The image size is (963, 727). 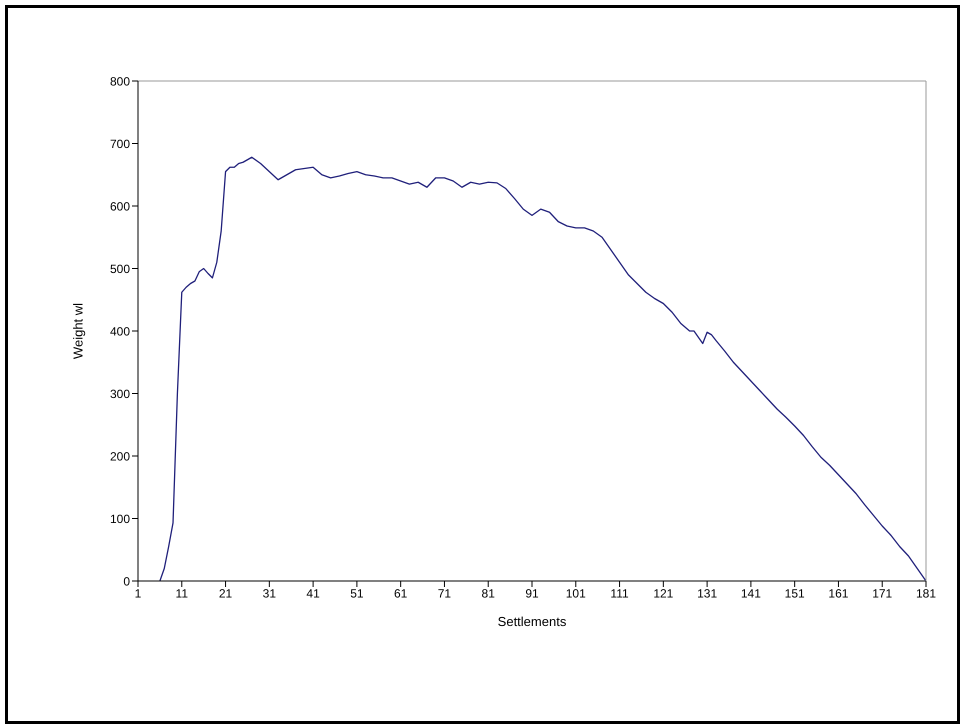 What do you see at coordinates (794, 593) in the screenshot?
I see `x-tick-label: 151` at bounding box center [794, 593].